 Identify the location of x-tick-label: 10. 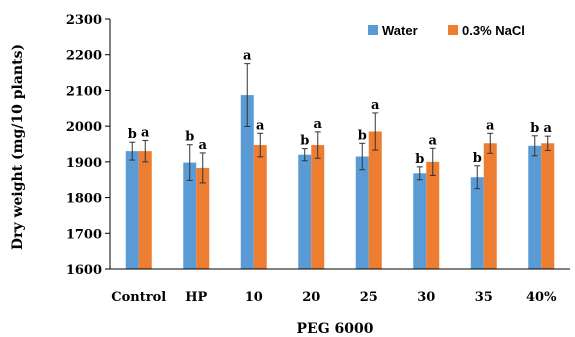
(254, 297).